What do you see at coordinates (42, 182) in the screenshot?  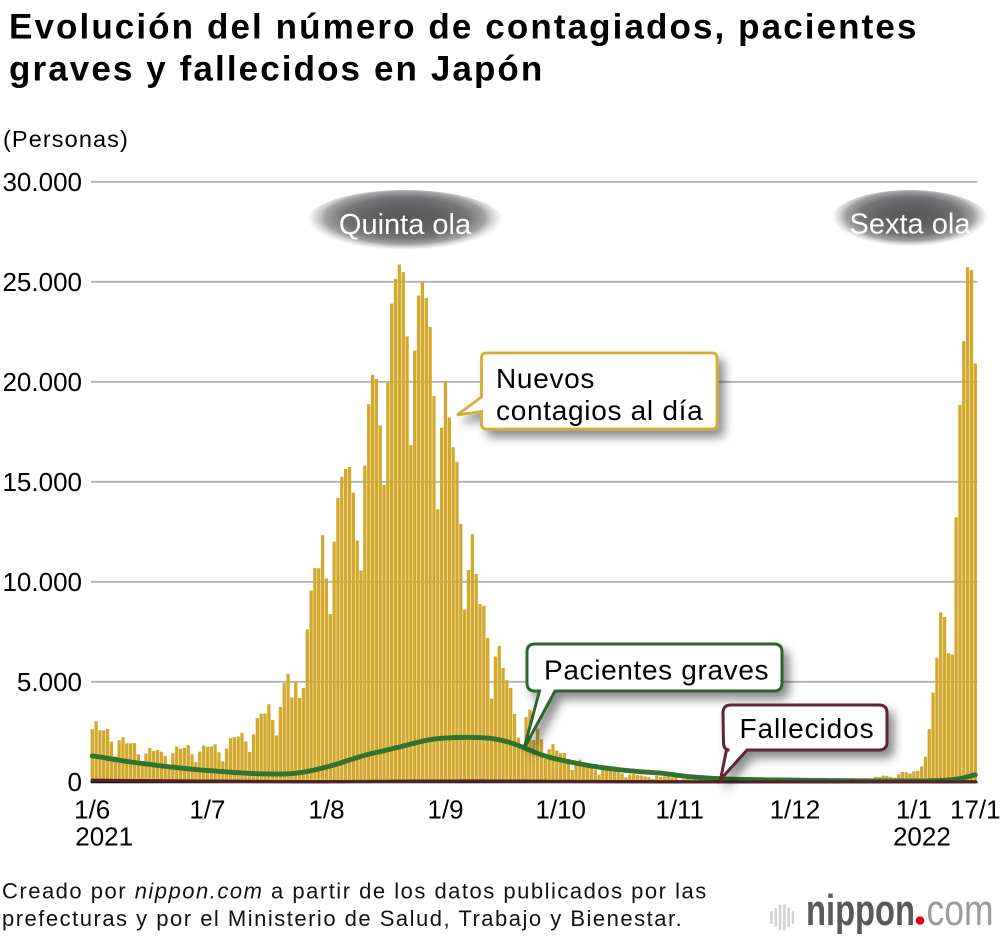 I see `svg-text: 30.000` at bounding box center [42, 182].